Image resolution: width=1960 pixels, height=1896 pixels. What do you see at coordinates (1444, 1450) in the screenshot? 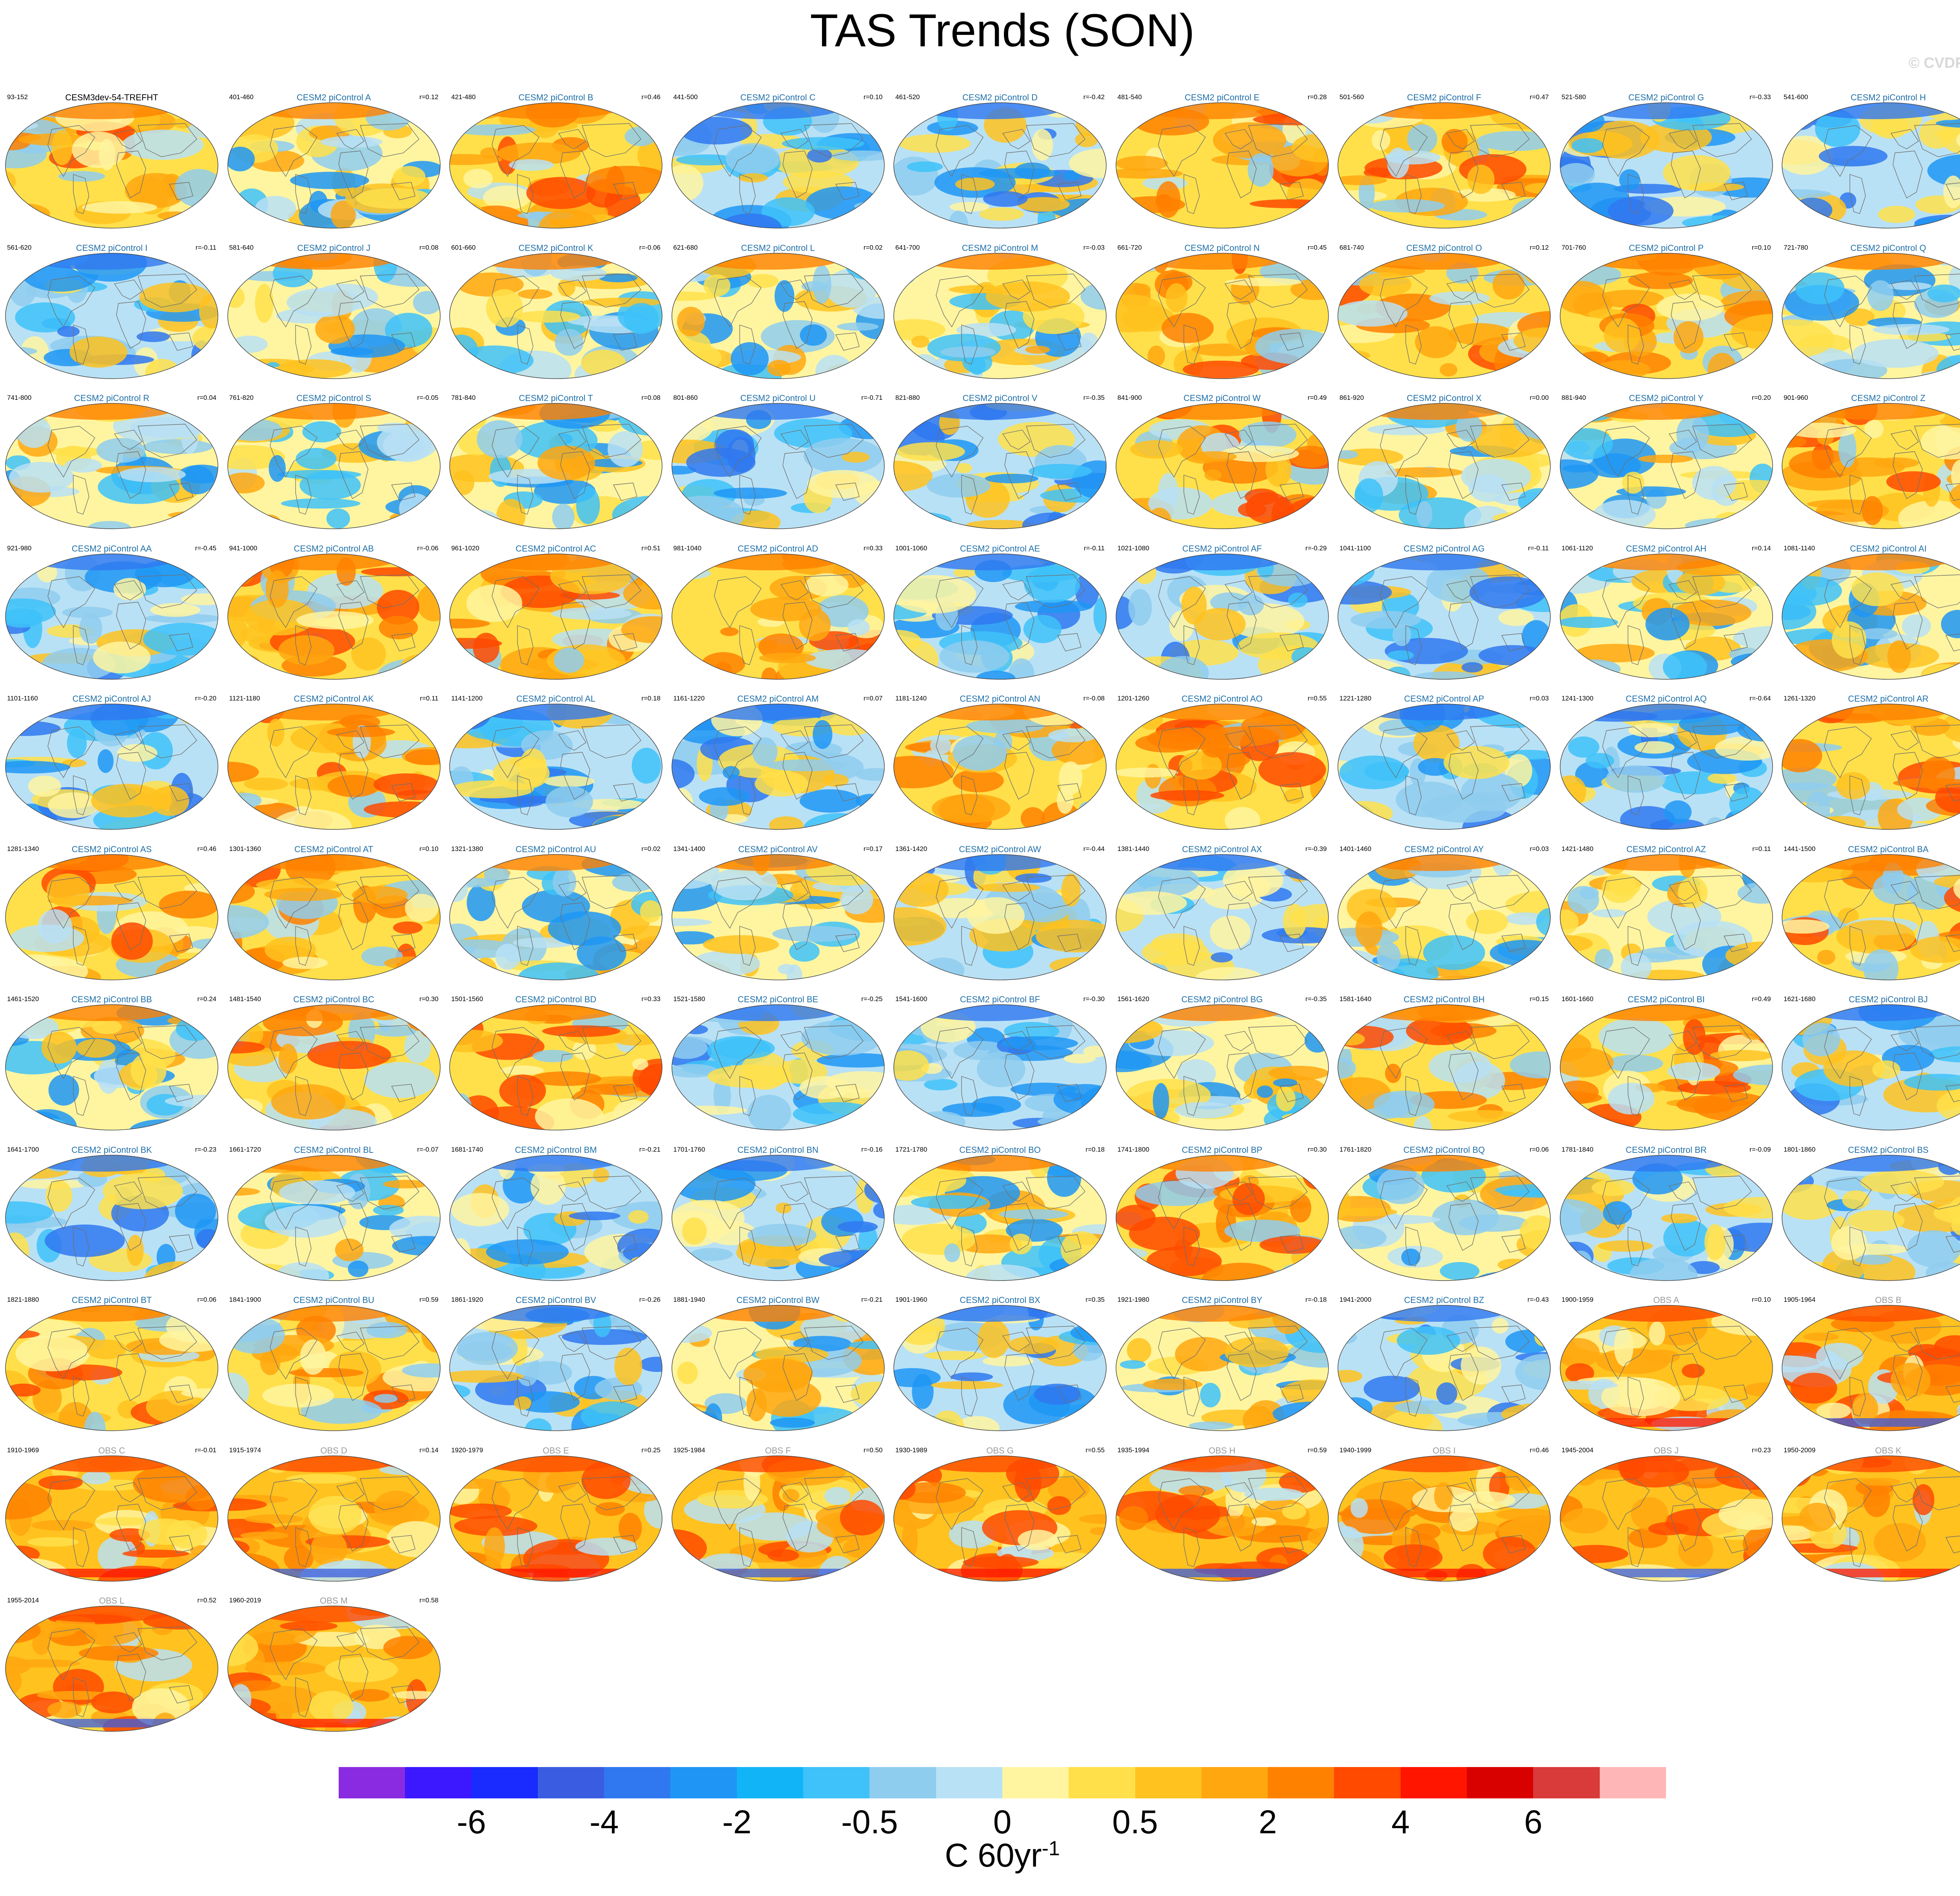
I see `panel-label: OBS I` at bounding box center [1444, 1450].